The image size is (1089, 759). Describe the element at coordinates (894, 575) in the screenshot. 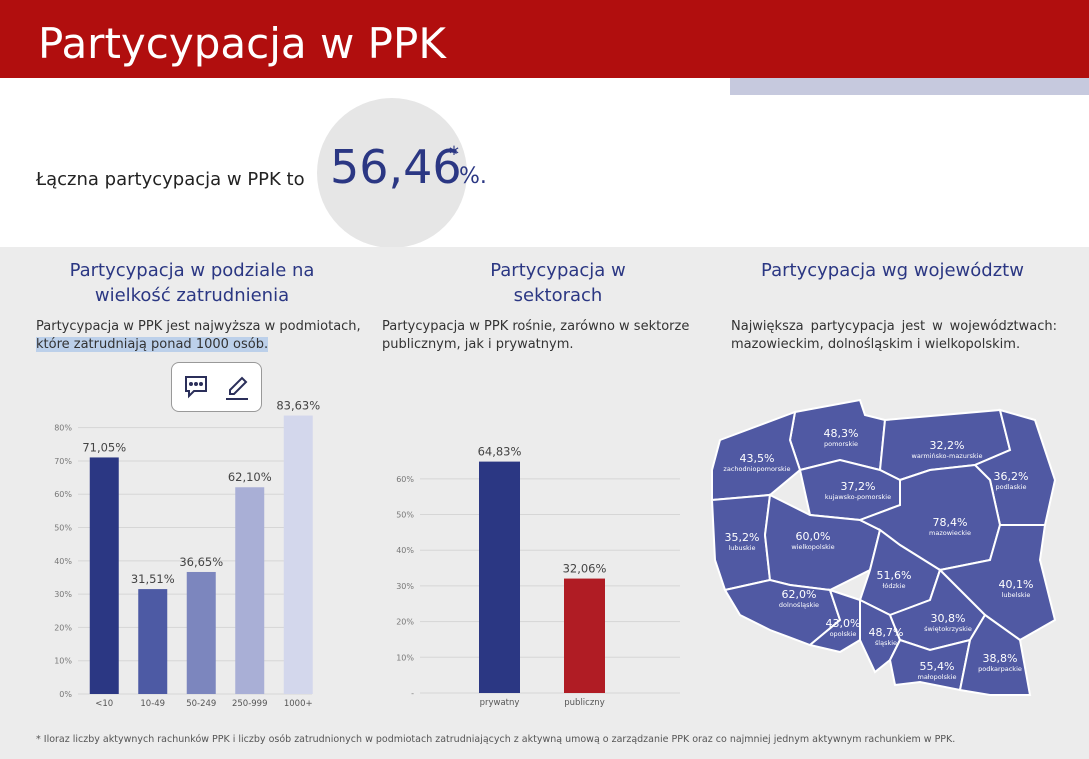

I see `region-value: 51,6%` at that location.